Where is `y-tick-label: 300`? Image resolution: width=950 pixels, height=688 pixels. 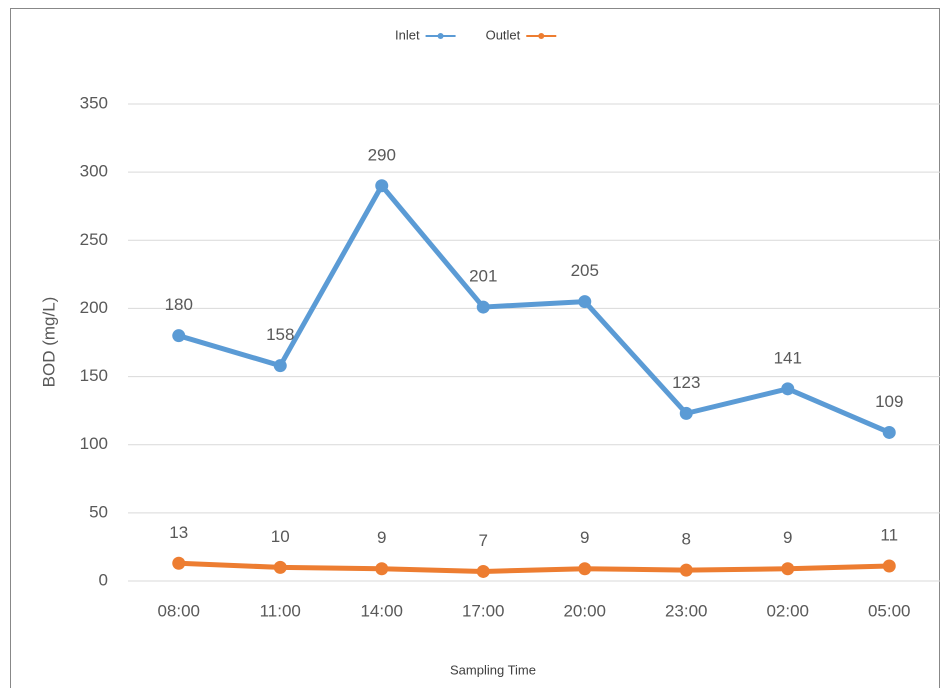 y-tick-label: 300 is located at coordinates (94, 171).